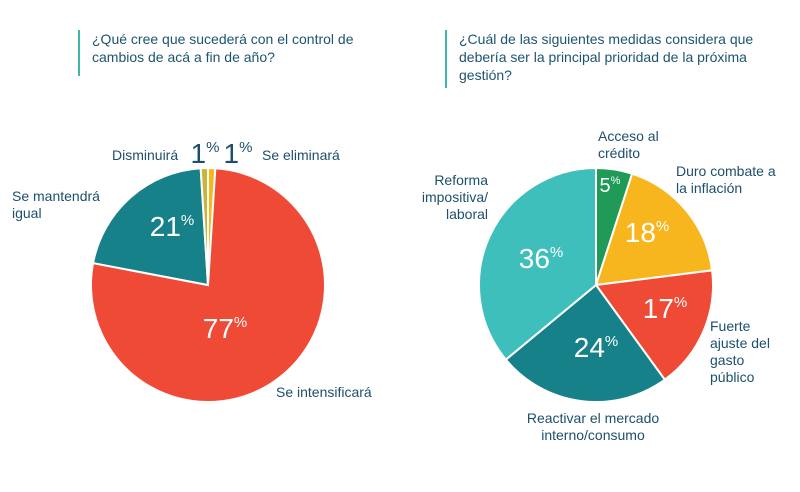  What do you see at coordinates (654, 325) in the screenshot?
I see `pie-slice-fuerte-ajuste-del-gasto-publico` at bounding box center [654, 325].